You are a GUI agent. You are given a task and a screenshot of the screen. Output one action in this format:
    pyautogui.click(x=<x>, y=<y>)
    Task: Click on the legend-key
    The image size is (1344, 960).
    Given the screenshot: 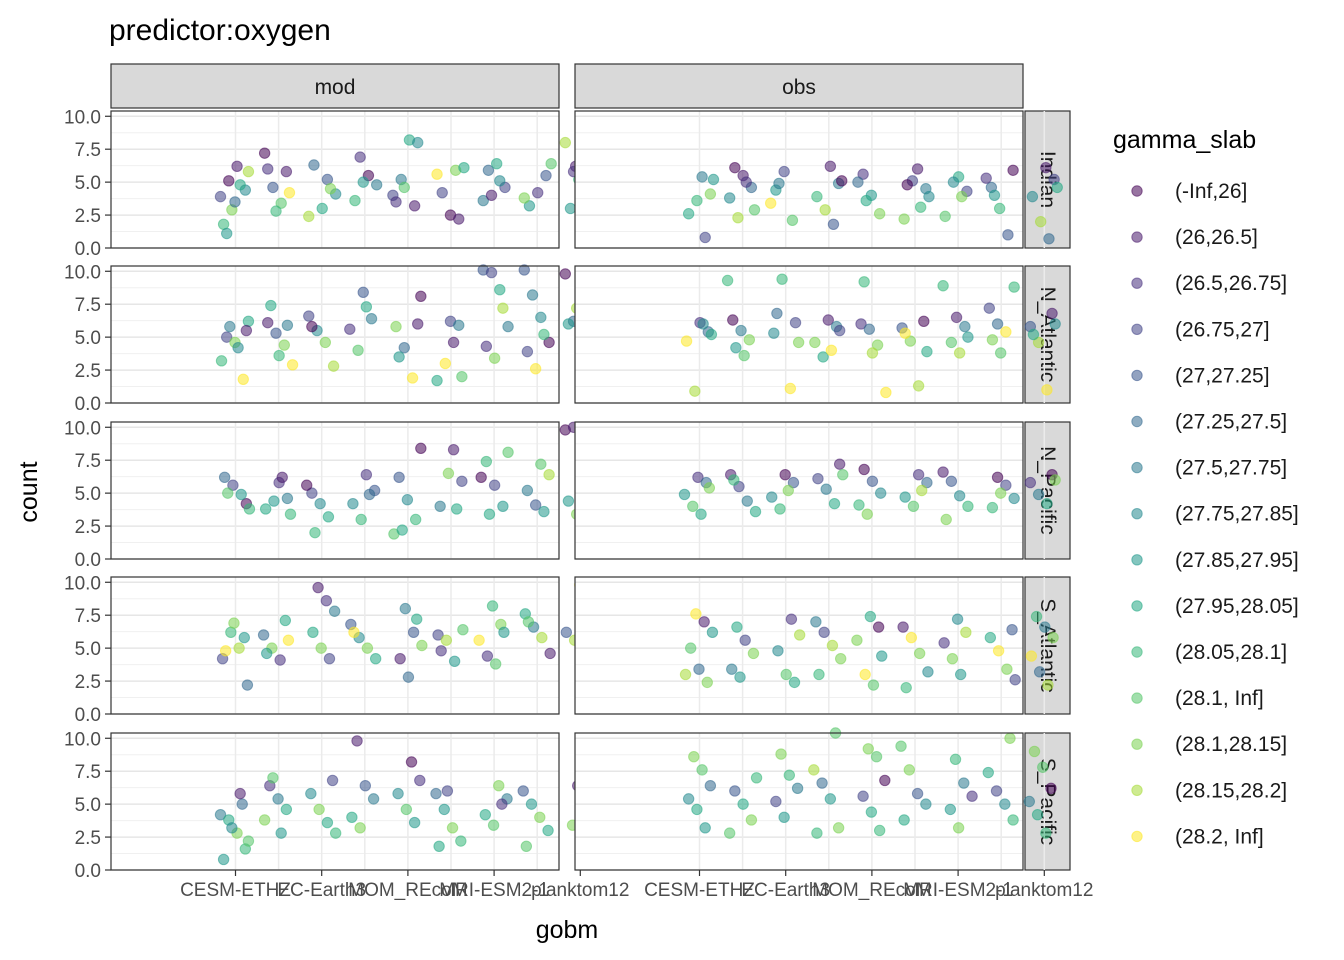 What is the action you would take?
    pyautogui.click(x=1137, y=191)
    